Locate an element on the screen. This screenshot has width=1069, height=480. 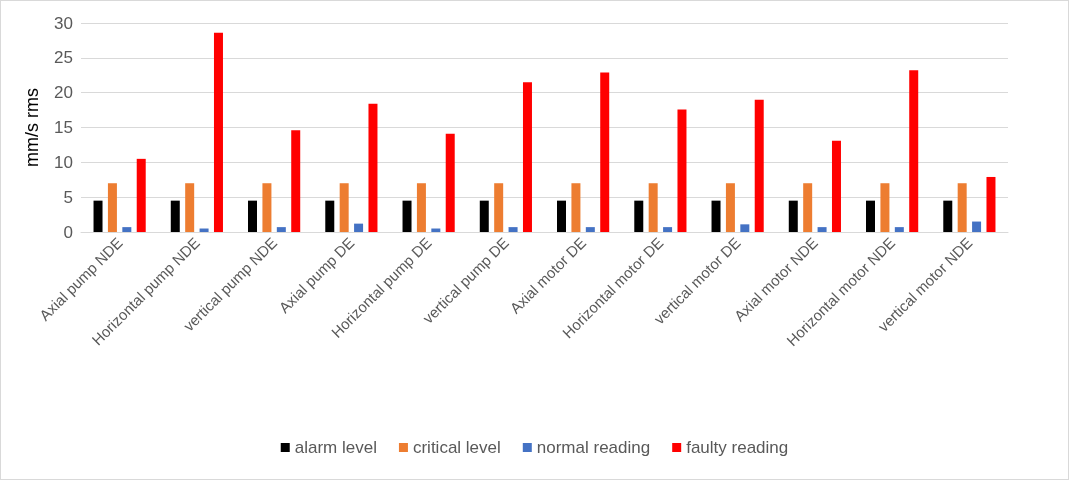
y-tick-label: 5 is located at coordinates (68, 197).